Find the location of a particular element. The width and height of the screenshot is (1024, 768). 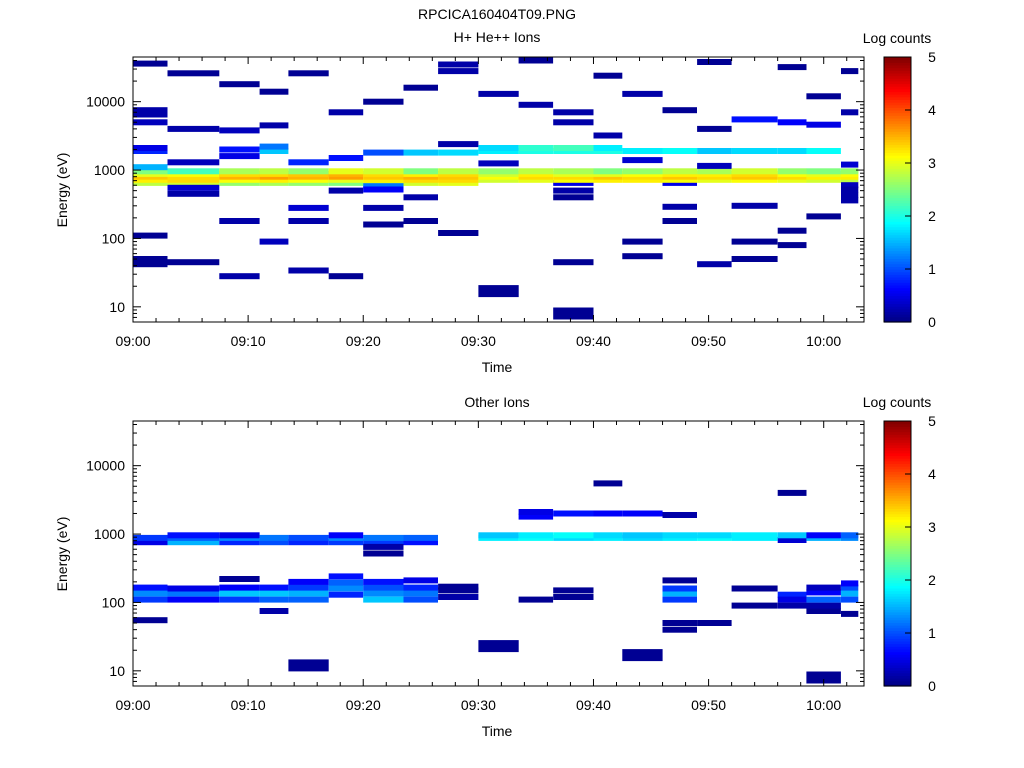

figure-title: RPCICA160404T09.PNG is located at coordinates (497, 14).